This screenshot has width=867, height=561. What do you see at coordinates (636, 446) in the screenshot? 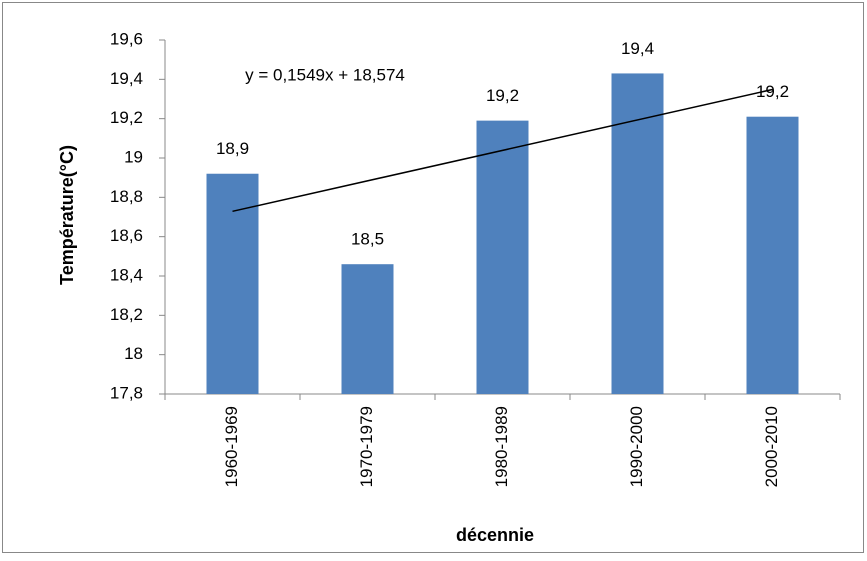
I see `x-tick-label: 1990-2000` at bounding box center [636, 446].